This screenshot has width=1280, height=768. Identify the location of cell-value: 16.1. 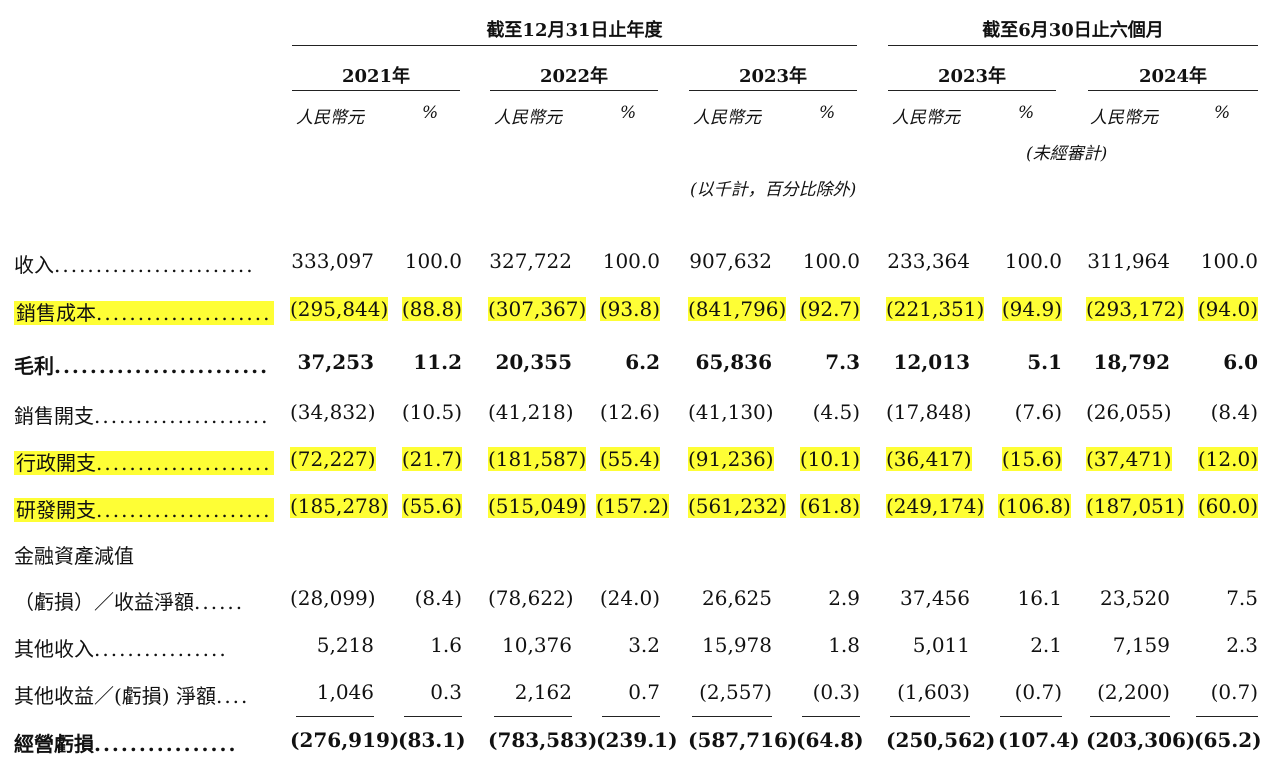
(1039, 598).